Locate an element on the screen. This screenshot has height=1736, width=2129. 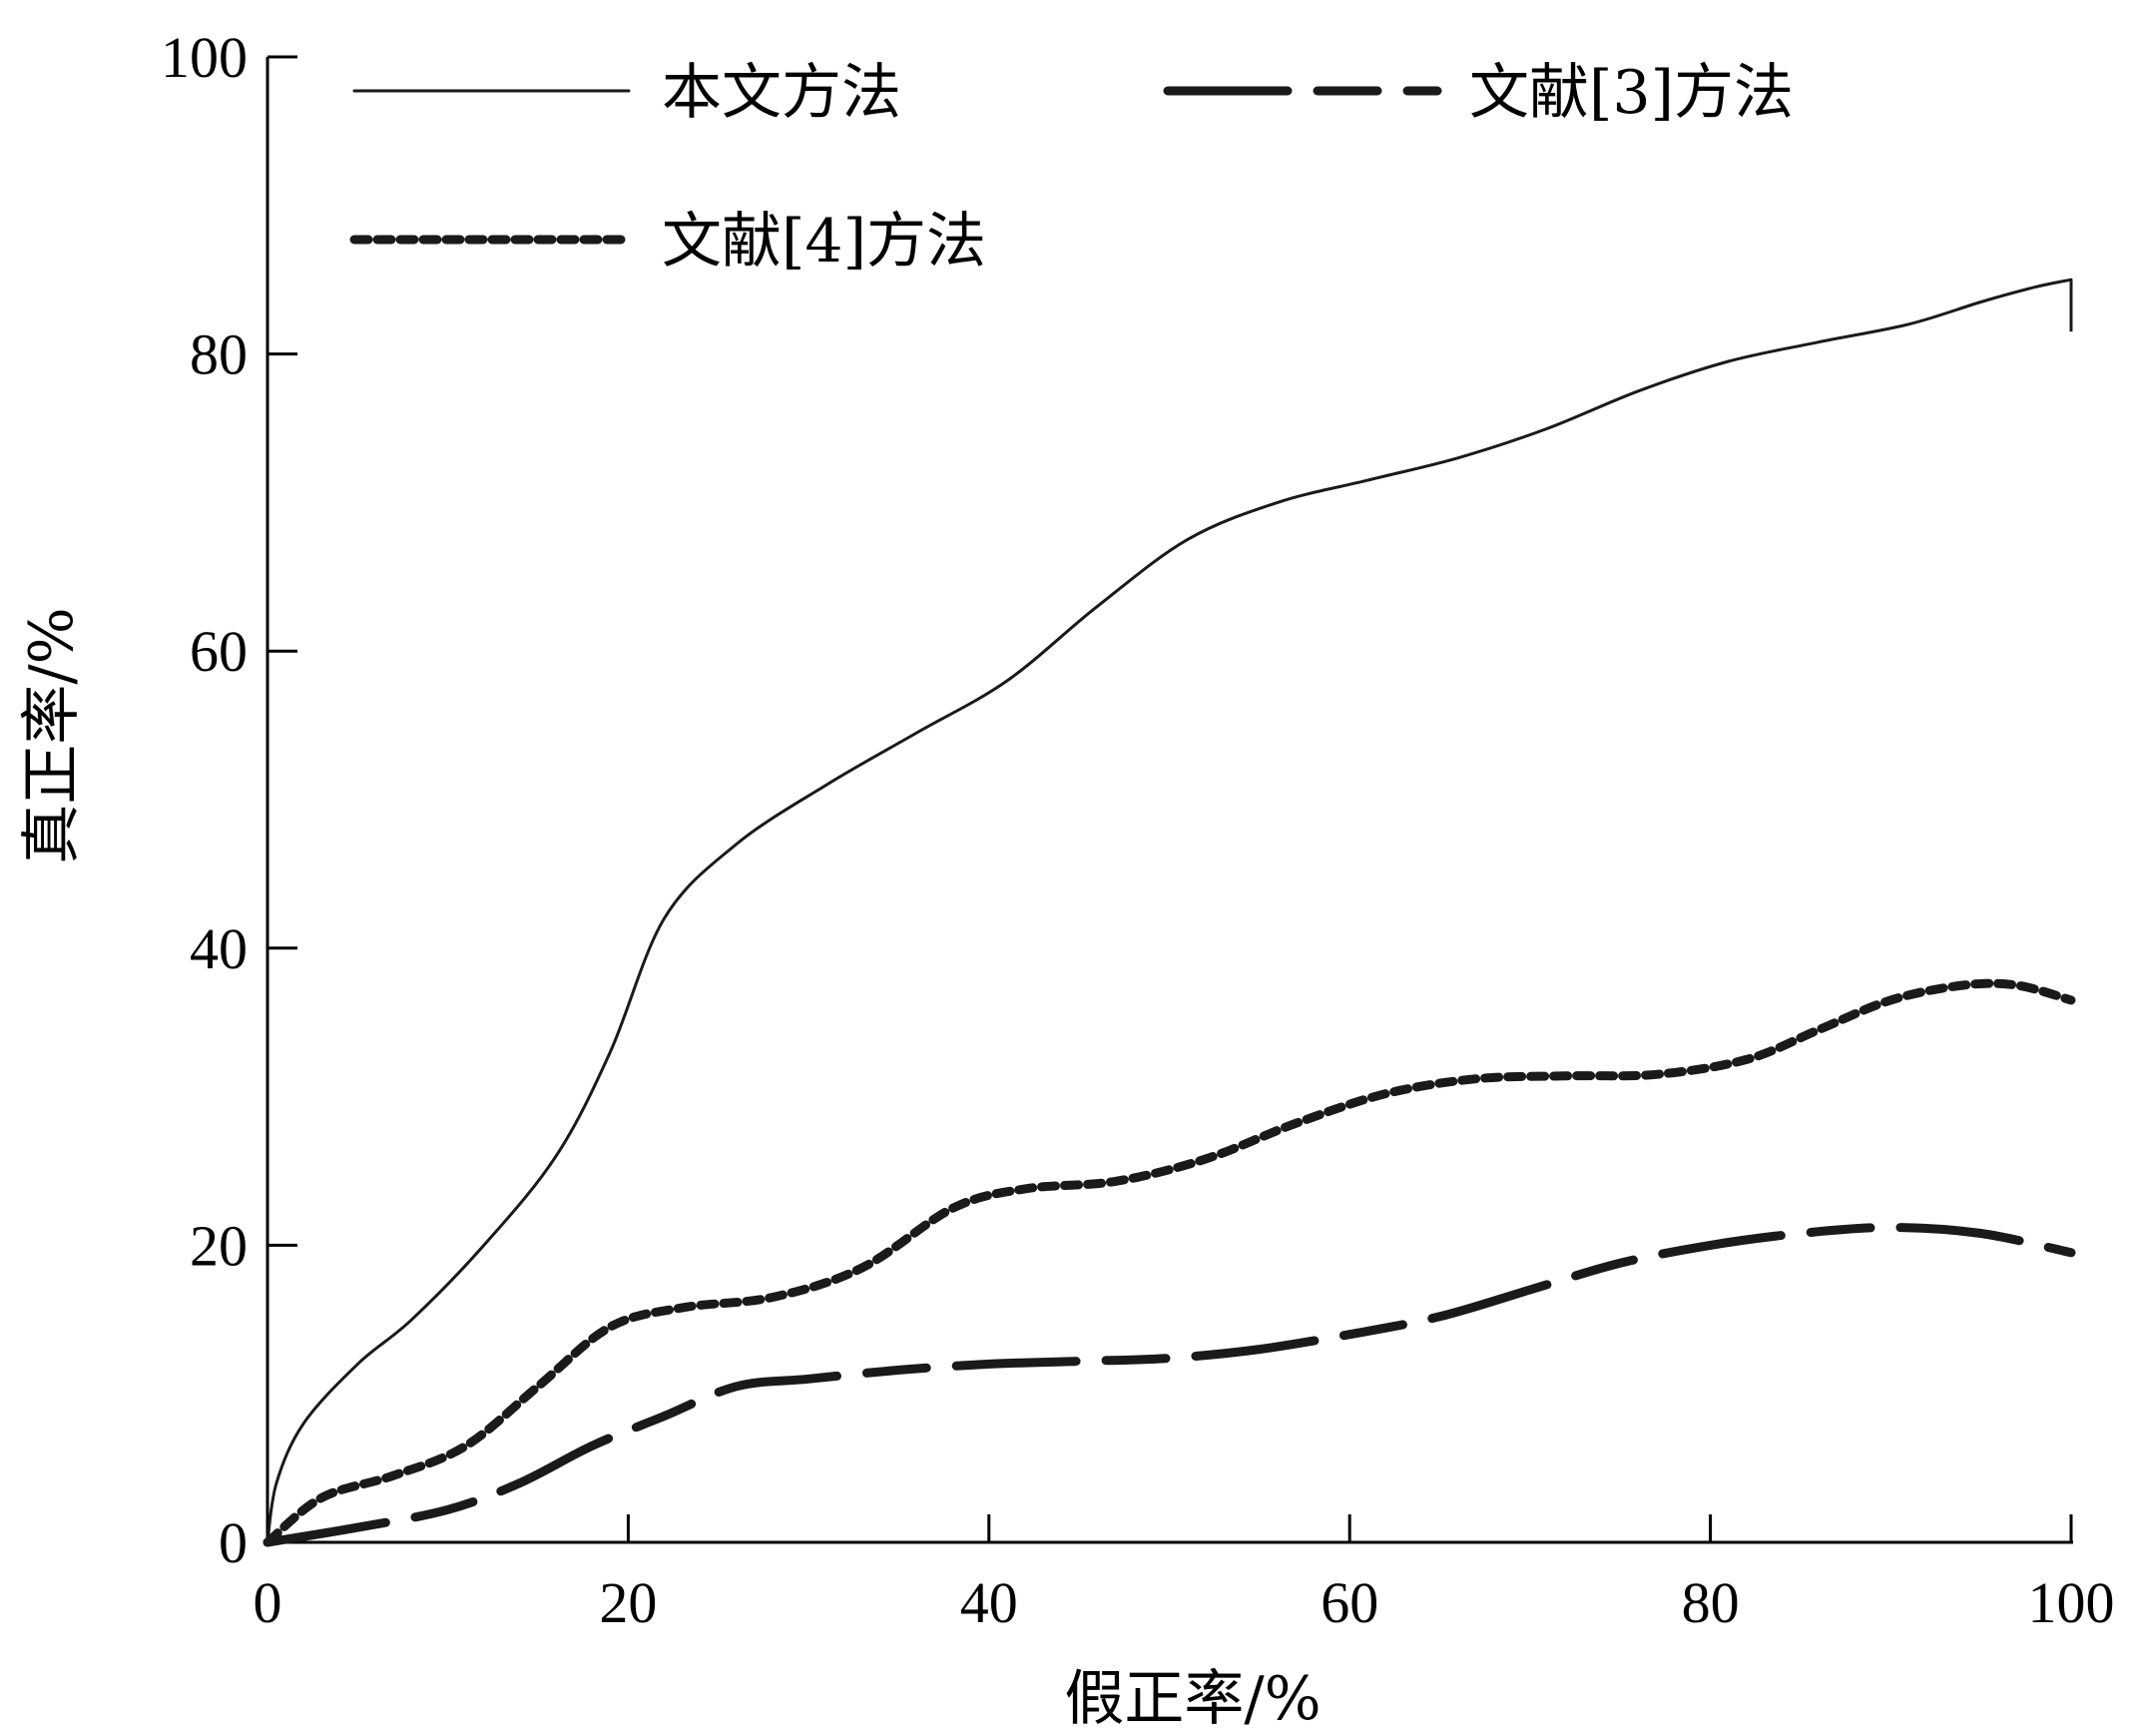
legend-item: 本文方法 is located at coordinates (627, 93).